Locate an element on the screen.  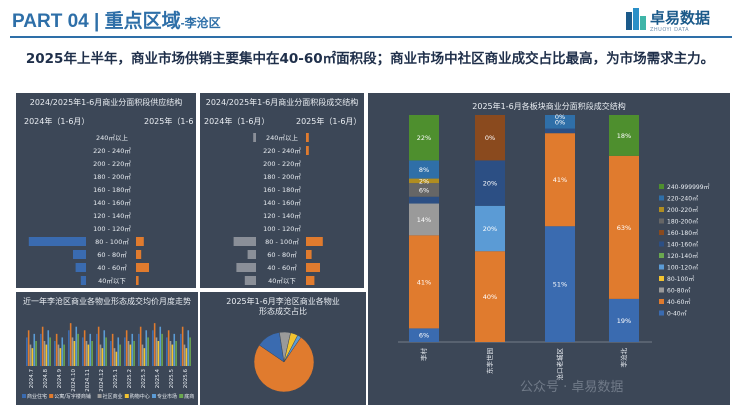
price-tick-label: 2024.11 is located at coordinates (88, 380).